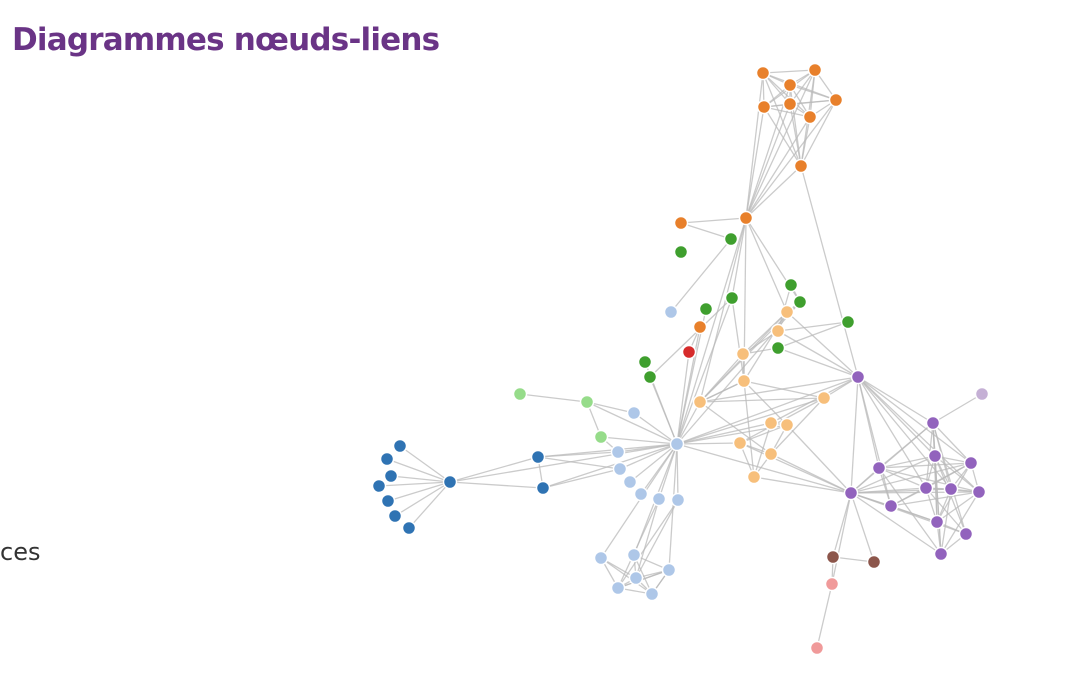 This screenshot has width=1074, height=696. I want to click on link-p2-br1, so click(842, 525).